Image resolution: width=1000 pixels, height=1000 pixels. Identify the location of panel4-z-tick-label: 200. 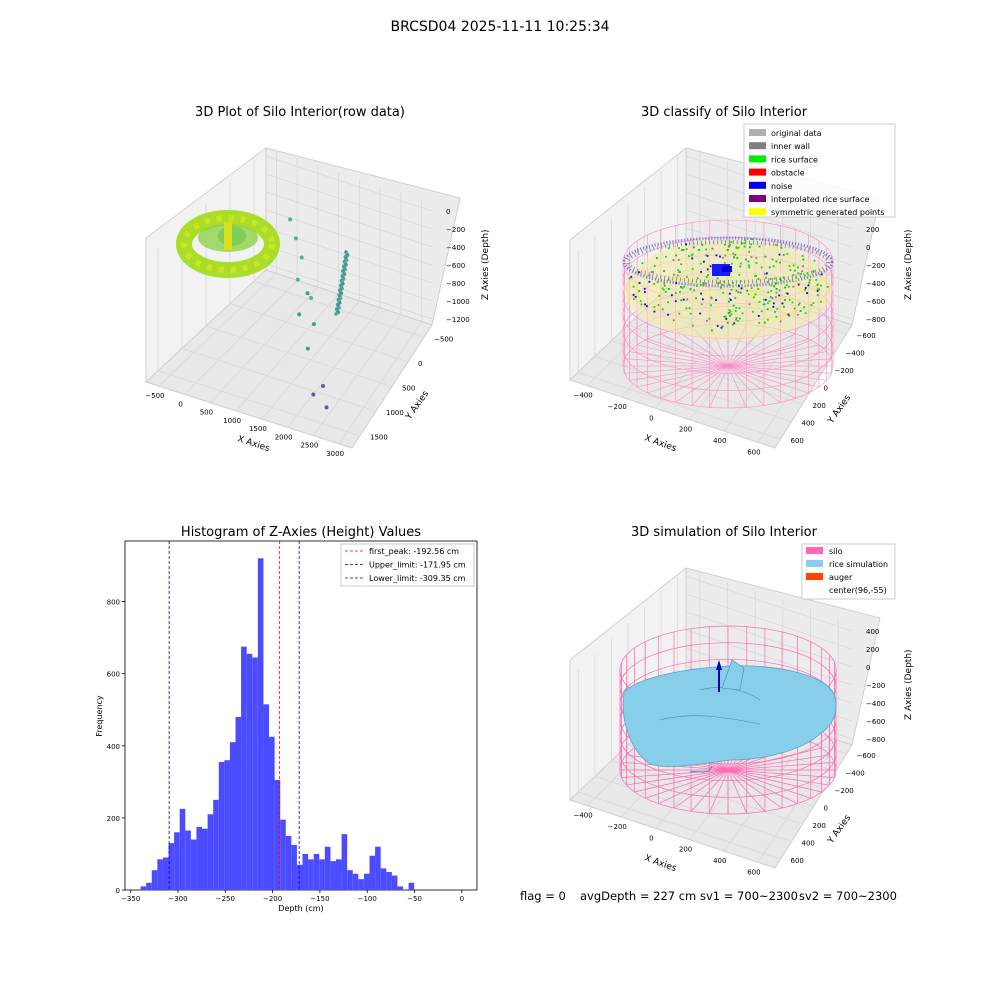
(872, 650).